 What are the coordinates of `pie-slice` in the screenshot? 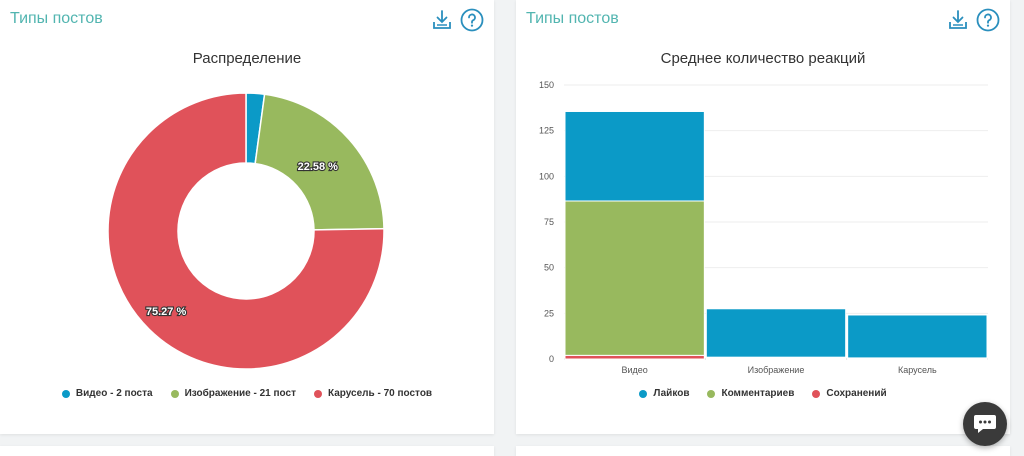 It's located at (319, 162).